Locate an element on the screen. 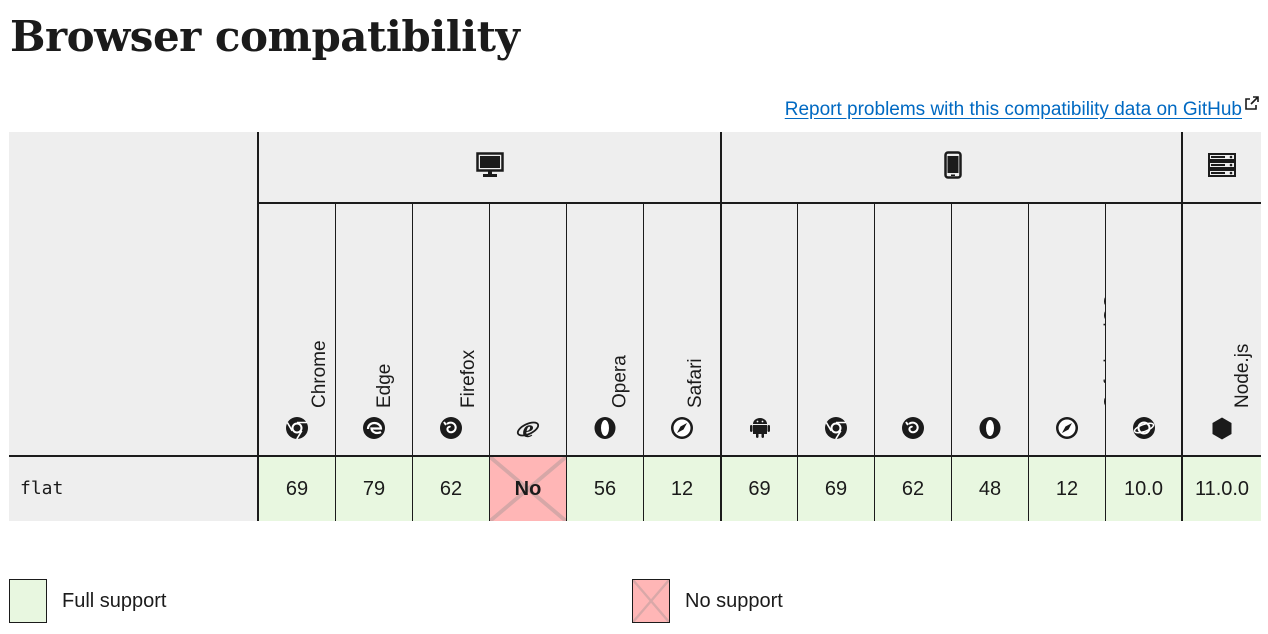  desktop-icon is located at coordinates (490, 167).